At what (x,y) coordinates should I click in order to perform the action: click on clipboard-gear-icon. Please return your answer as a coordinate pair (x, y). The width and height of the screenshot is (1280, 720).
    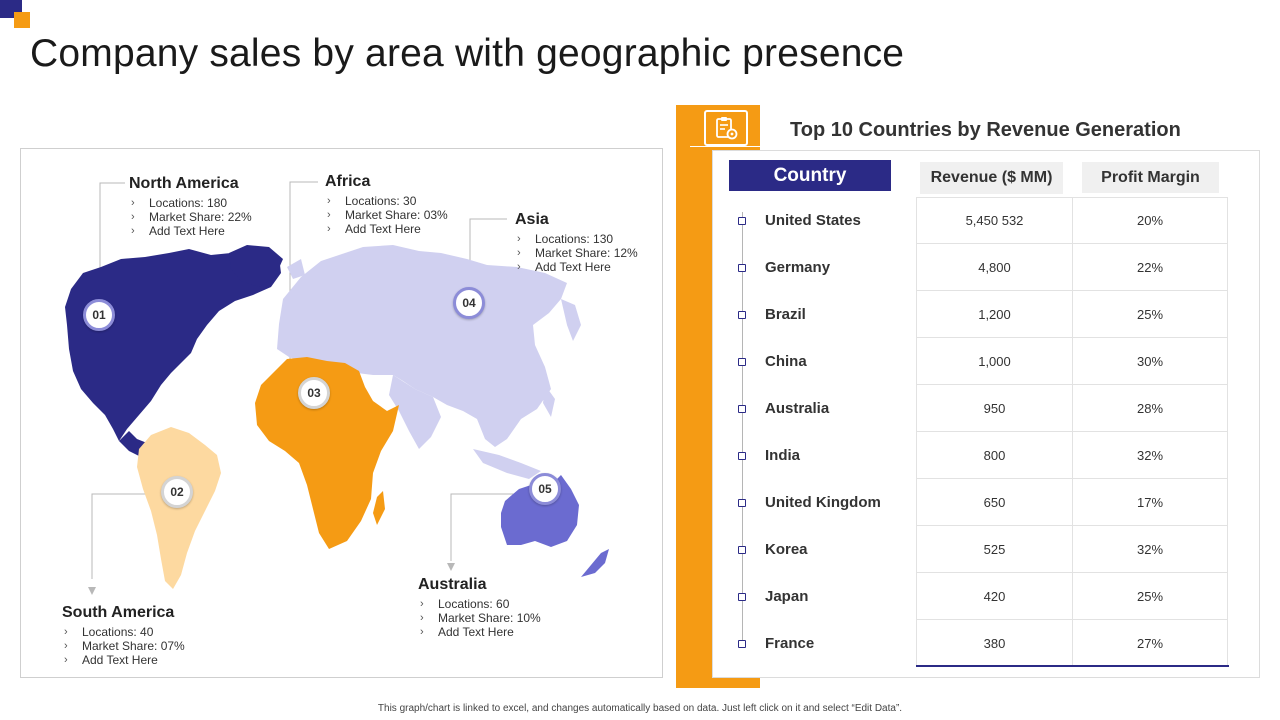
    Looking at the image, I should click on (726, 128).